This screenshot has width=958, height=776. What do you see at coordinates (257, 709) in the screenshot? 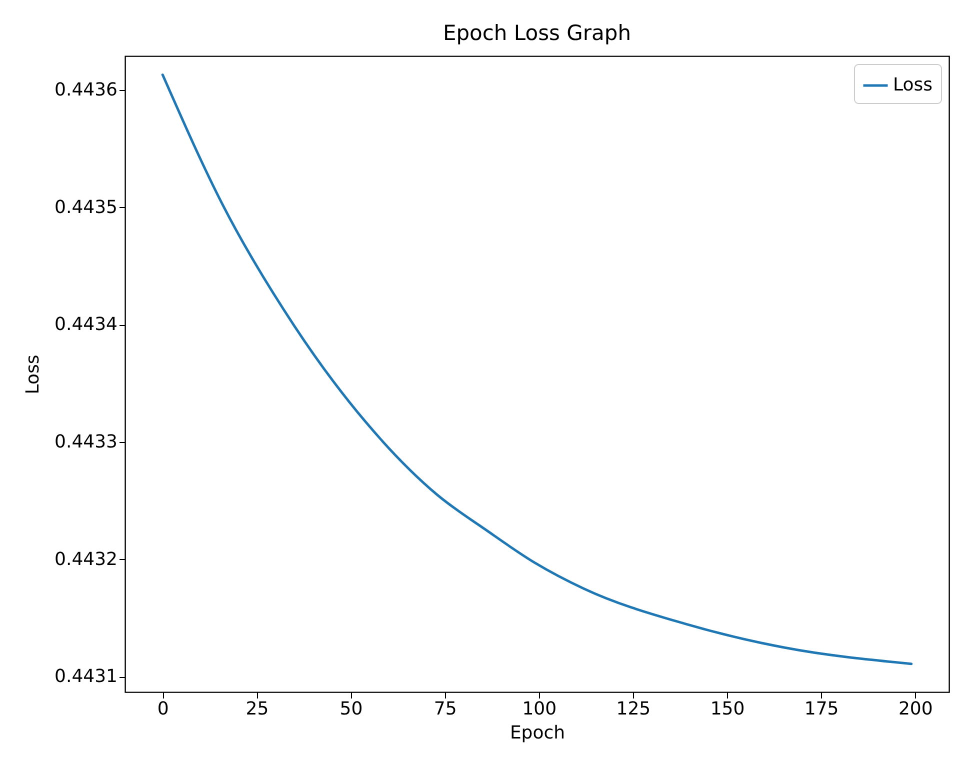
I see `x-tick-label: 25` at bounding box center [257, 709].